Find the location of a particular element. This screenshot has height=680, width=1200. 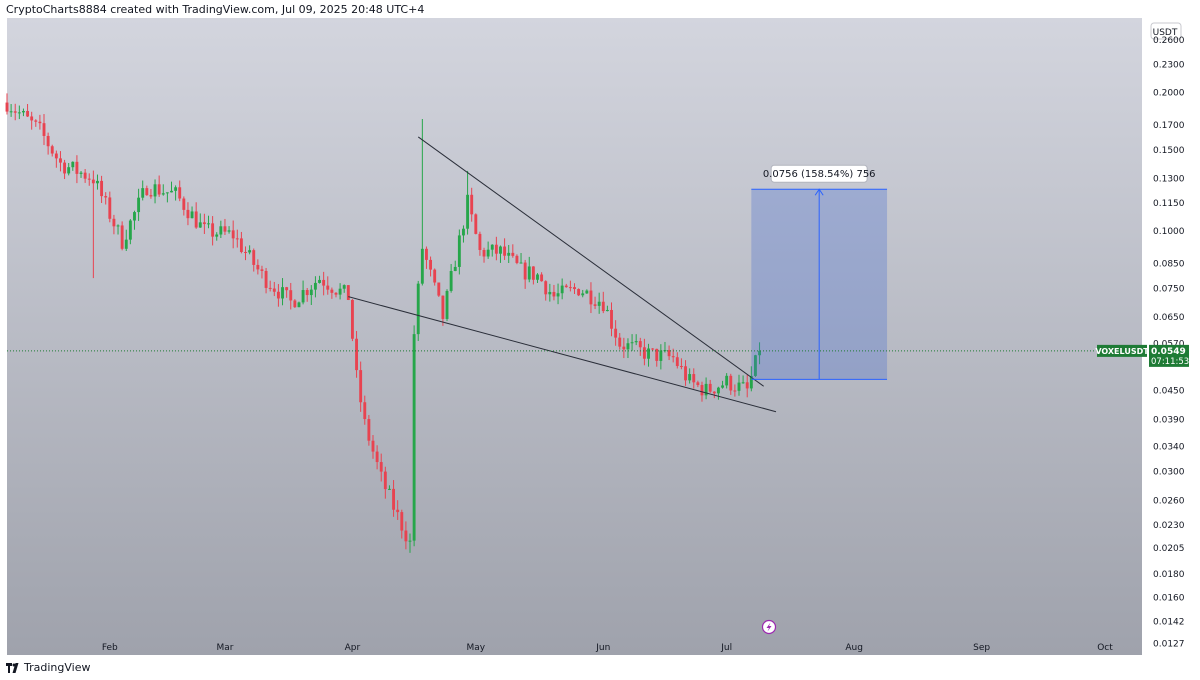

price-tick-label: 0.0850 is located at coordinates (1169, 264).